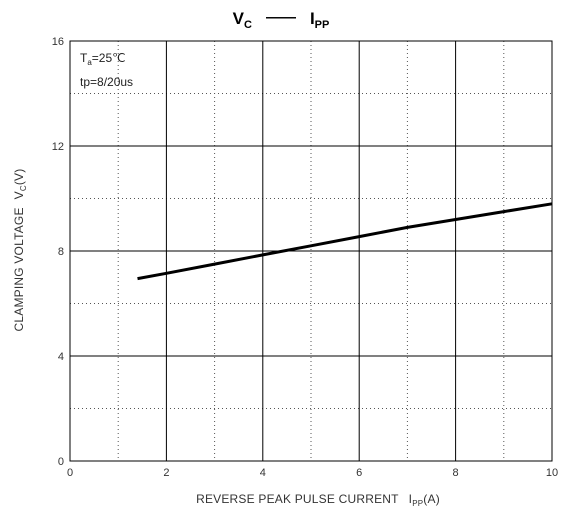 The width and height of the screenshot is (562, 517). What do you see at coordinates (61, 357) in the screenshot?
I see `y-tick-label: 4` at bounding box center [61, 357].